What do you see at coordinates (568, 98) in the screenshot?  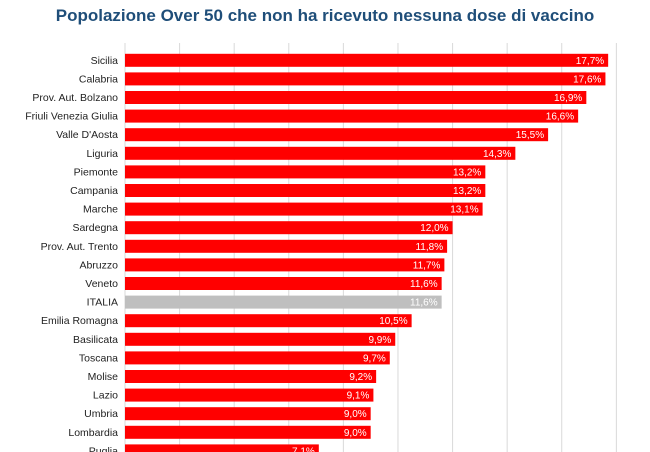 I see `value-label: 16,9%` at bounding box center [568, 98].